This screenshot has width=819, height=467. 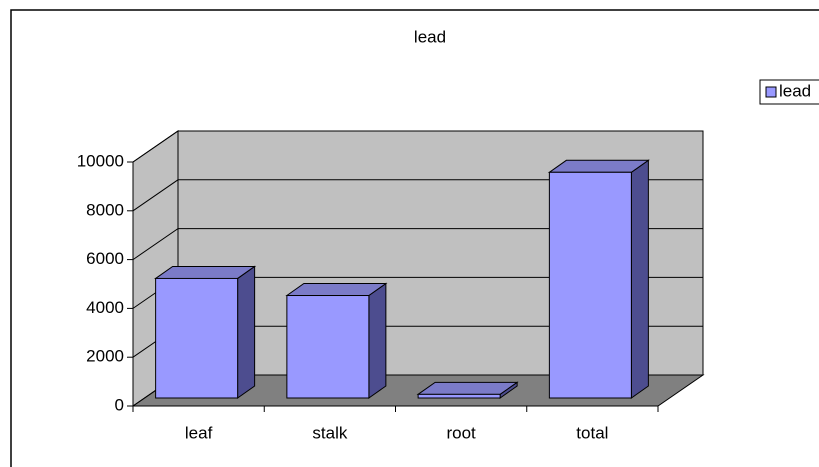 I want to click on y-tick-label: 8000, so click(x=105, y=209).